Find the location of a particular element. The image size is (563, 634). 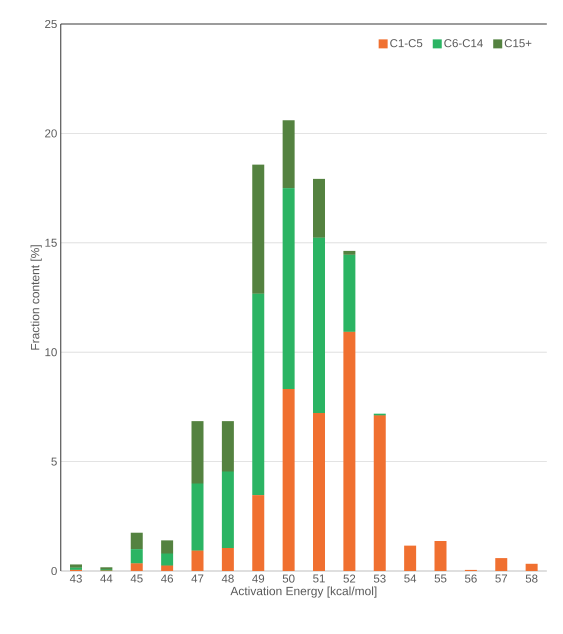

y-tick-label: 25 is located at coordinates (51, 24).